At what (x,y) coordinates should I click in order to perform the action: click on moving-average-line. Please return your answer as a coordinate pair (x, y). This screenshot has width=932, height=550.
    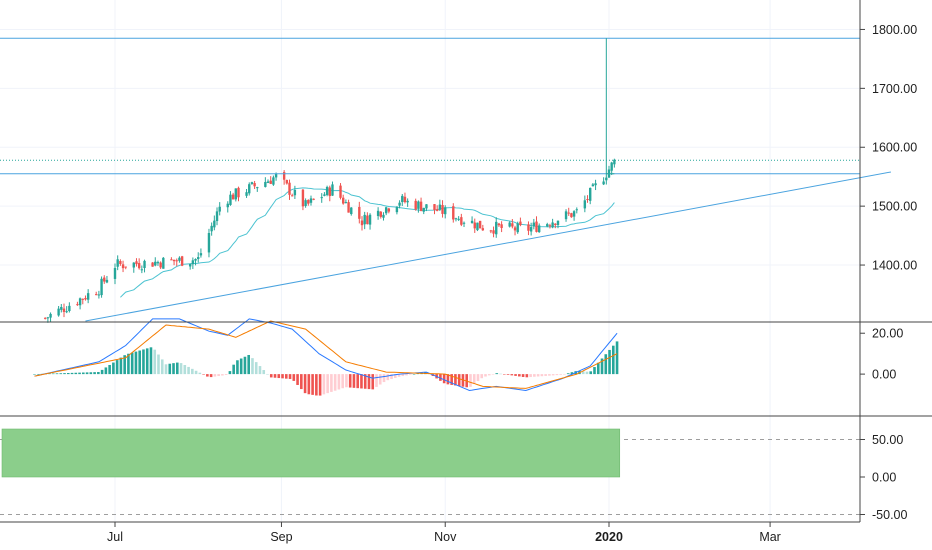
    Looking at the image, I should click on (367, 242).